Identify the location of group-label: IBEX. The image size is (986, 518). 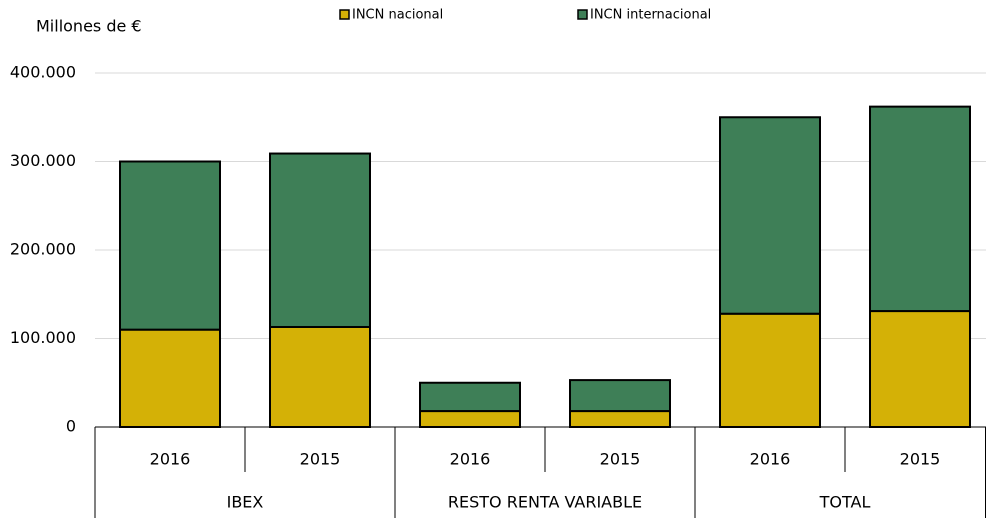
(245, 502).